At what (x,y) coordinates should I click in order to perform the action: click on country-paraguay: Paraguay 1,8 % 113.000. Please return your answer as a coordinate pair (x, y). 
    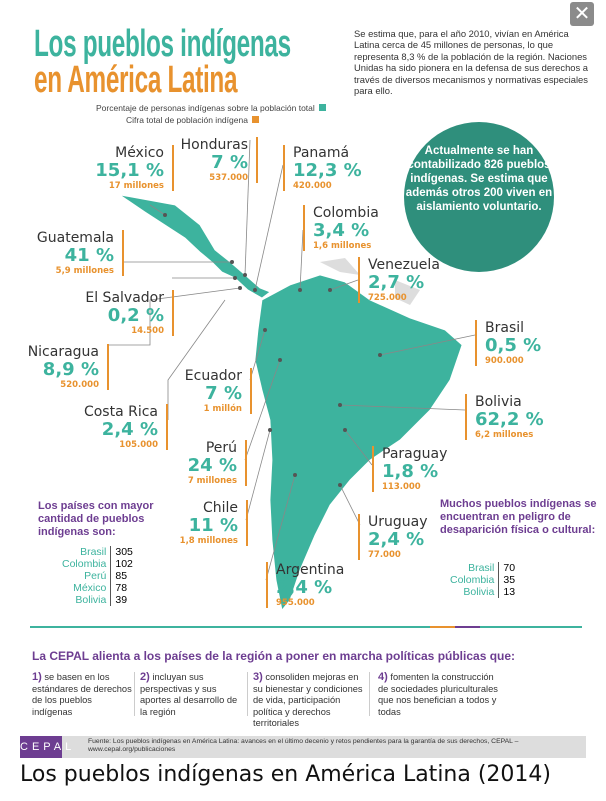
    Looking at the image, I should click on (409, 469).